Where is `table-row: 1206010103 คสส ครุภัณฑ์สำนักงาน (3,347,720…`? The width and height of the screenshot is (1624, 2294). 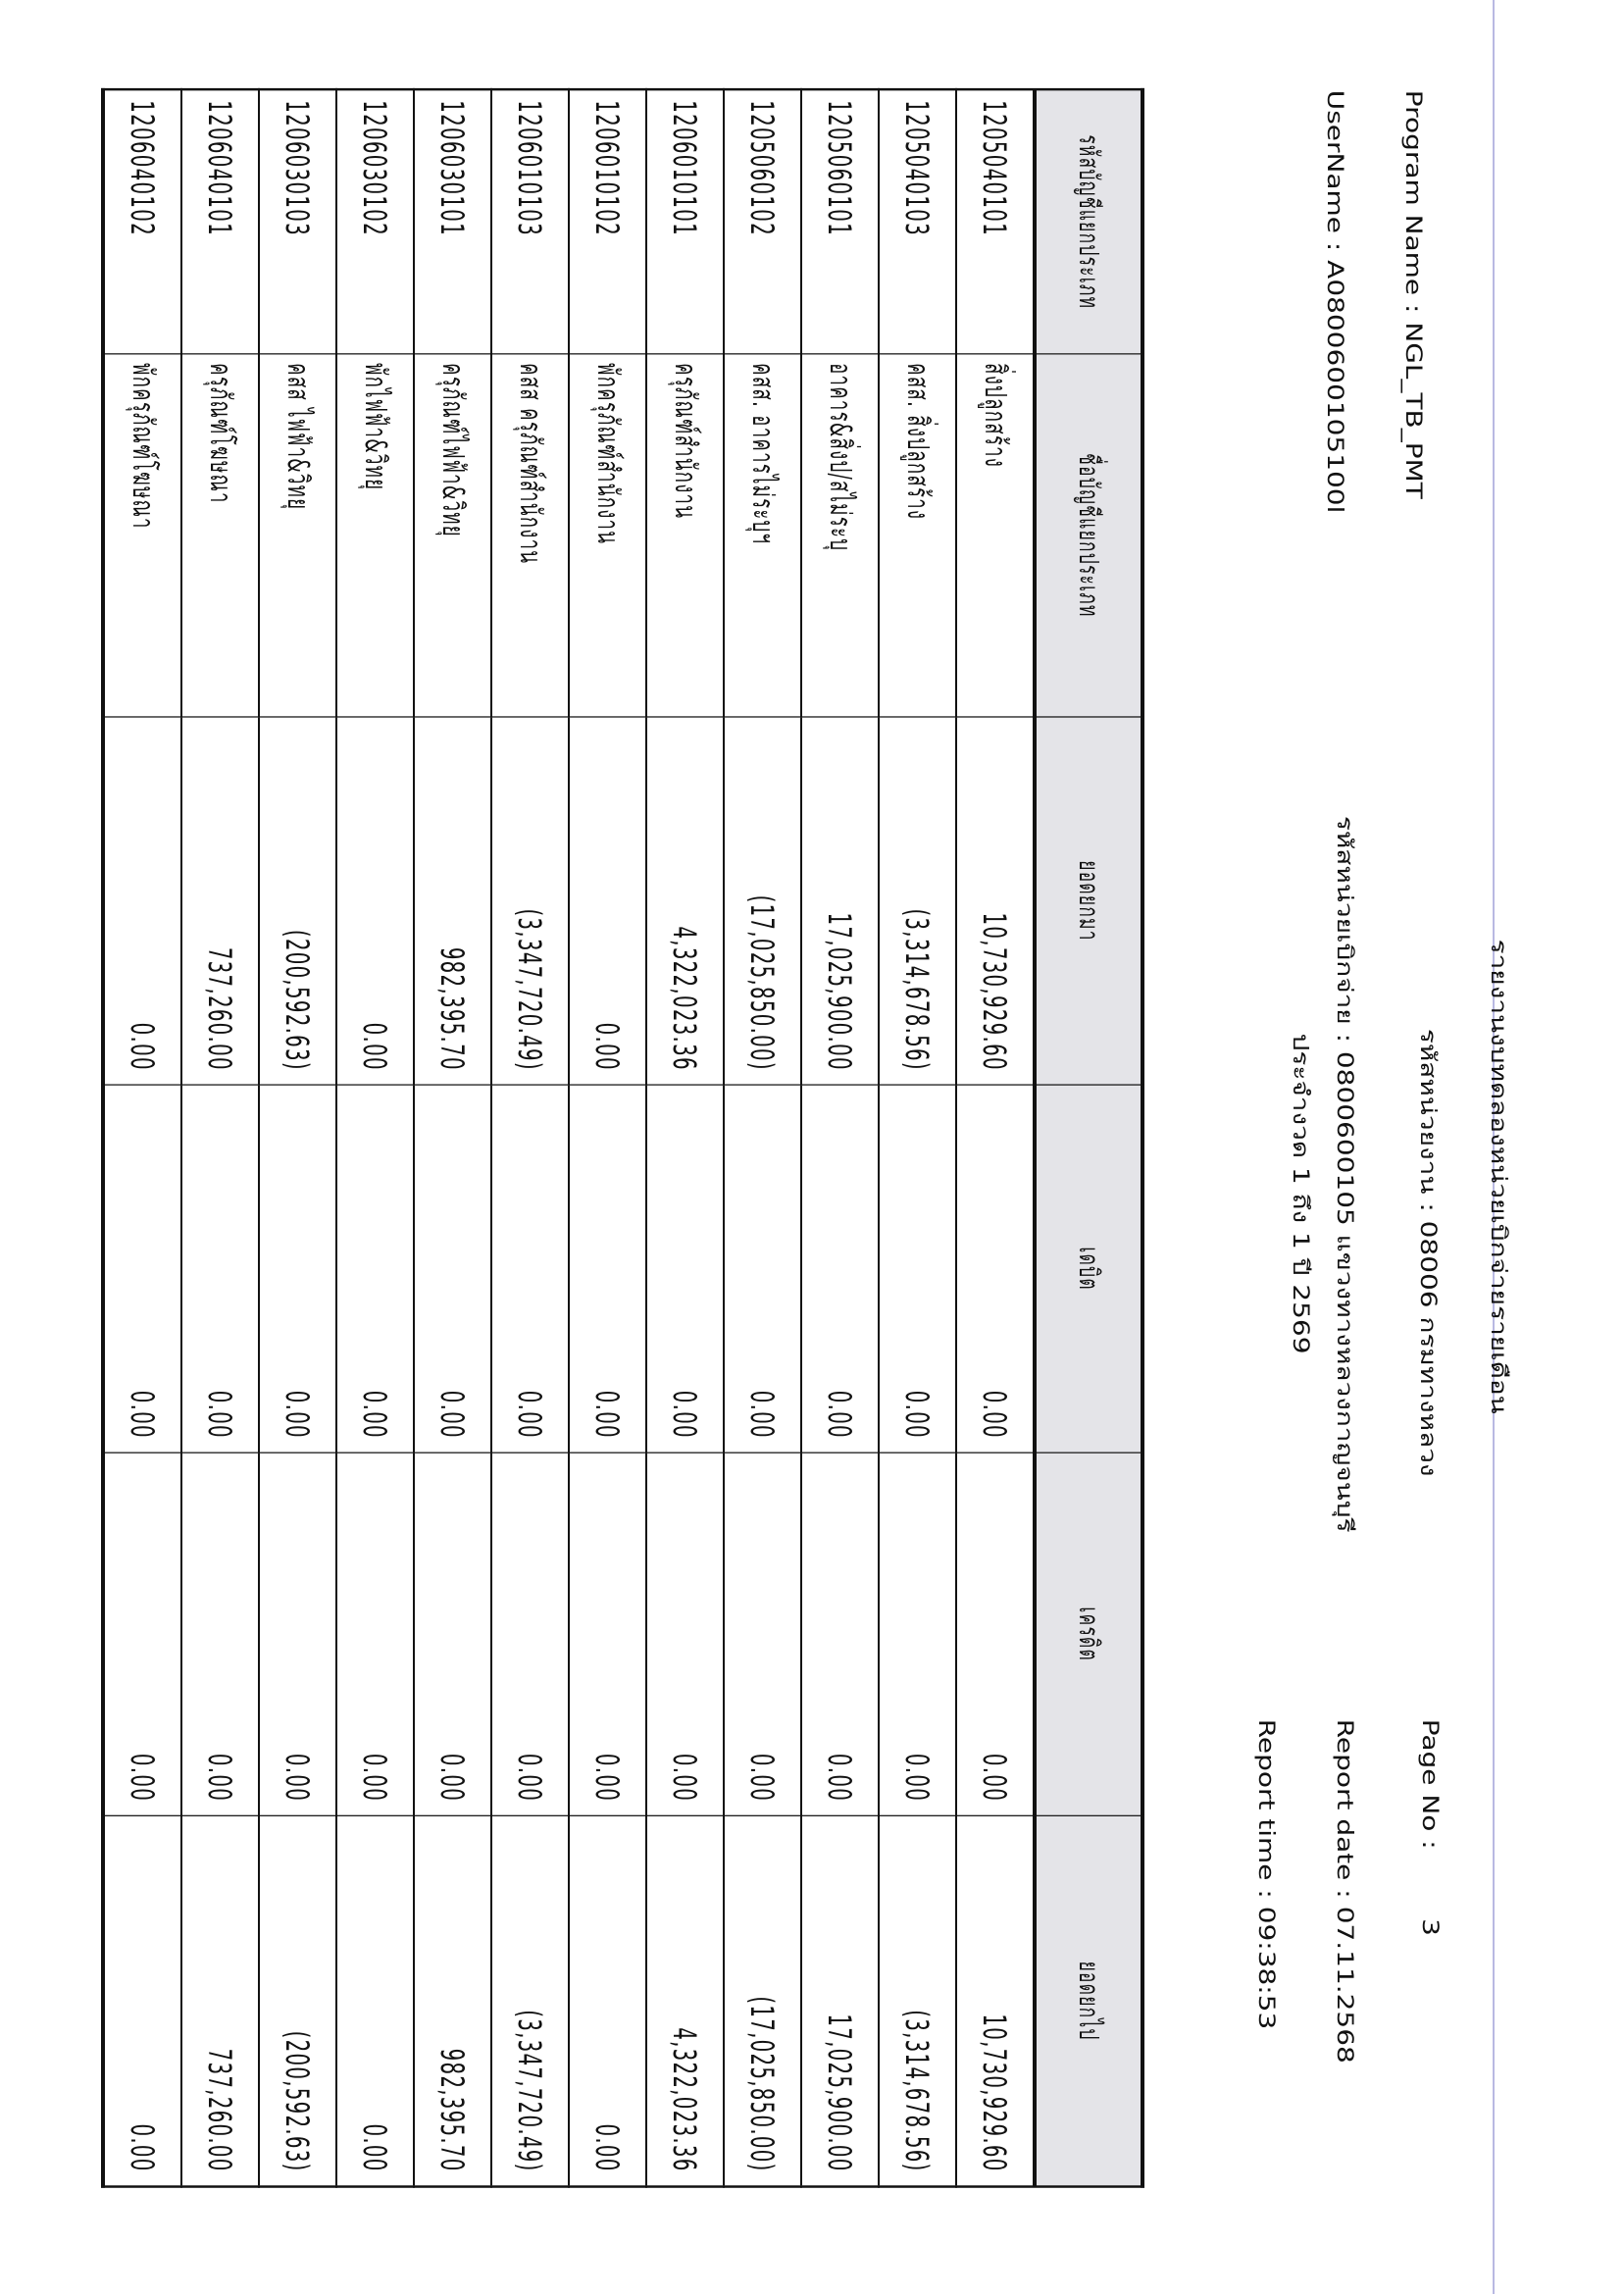 table-row: 1206010103 คสส ครุภัณฑ์สำนักงาน (3,347,720… is located at coordinates (530, 1138).